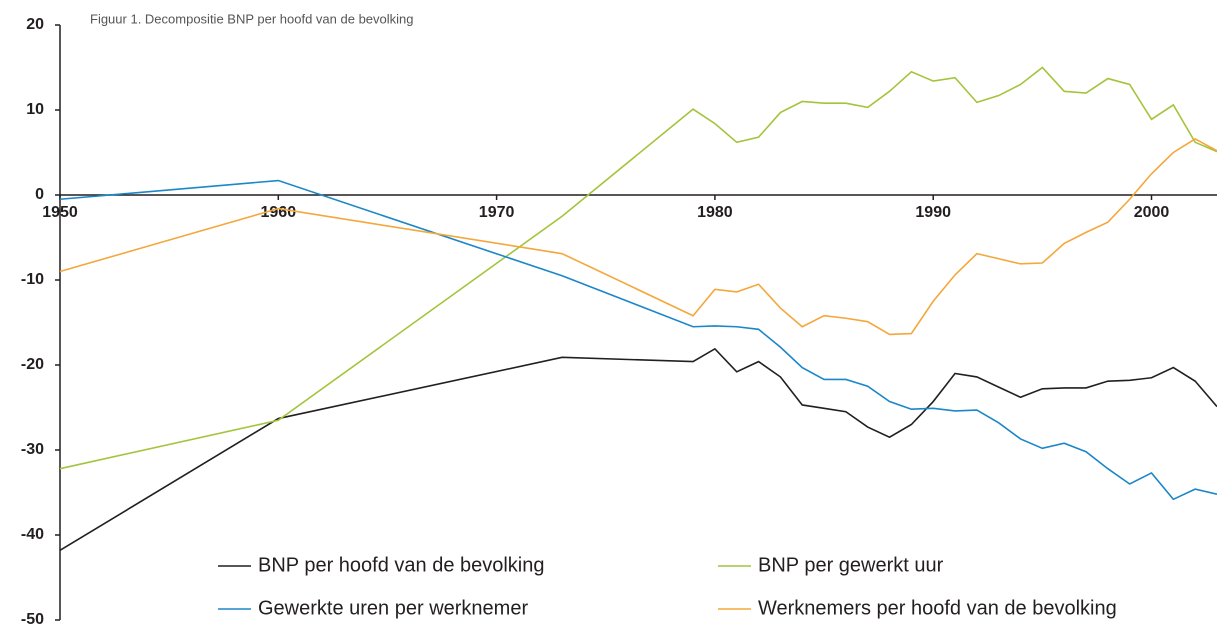  What do you see at coordinates (35, 109) in the screenshot?
I see `y-tick-label: 10` at bounding box center [35, 109].